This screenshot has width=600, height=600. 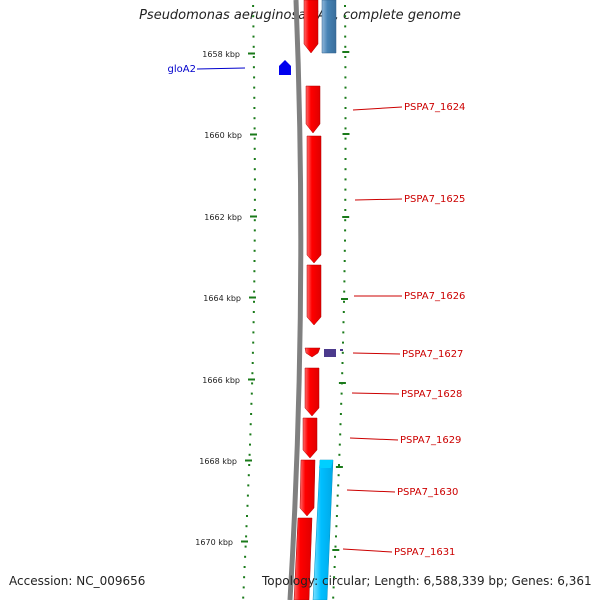 I want to click on ruler-label-text: 1658 kbp, so click(x=221, y=54).